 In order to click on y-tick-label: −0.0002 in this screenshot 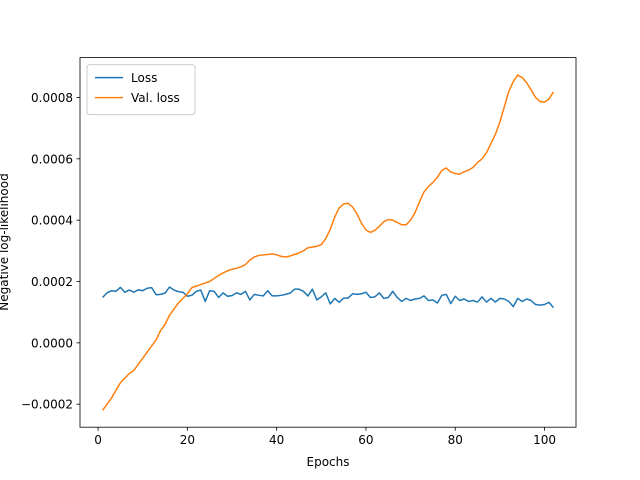, I will do `click(47, 405)`.